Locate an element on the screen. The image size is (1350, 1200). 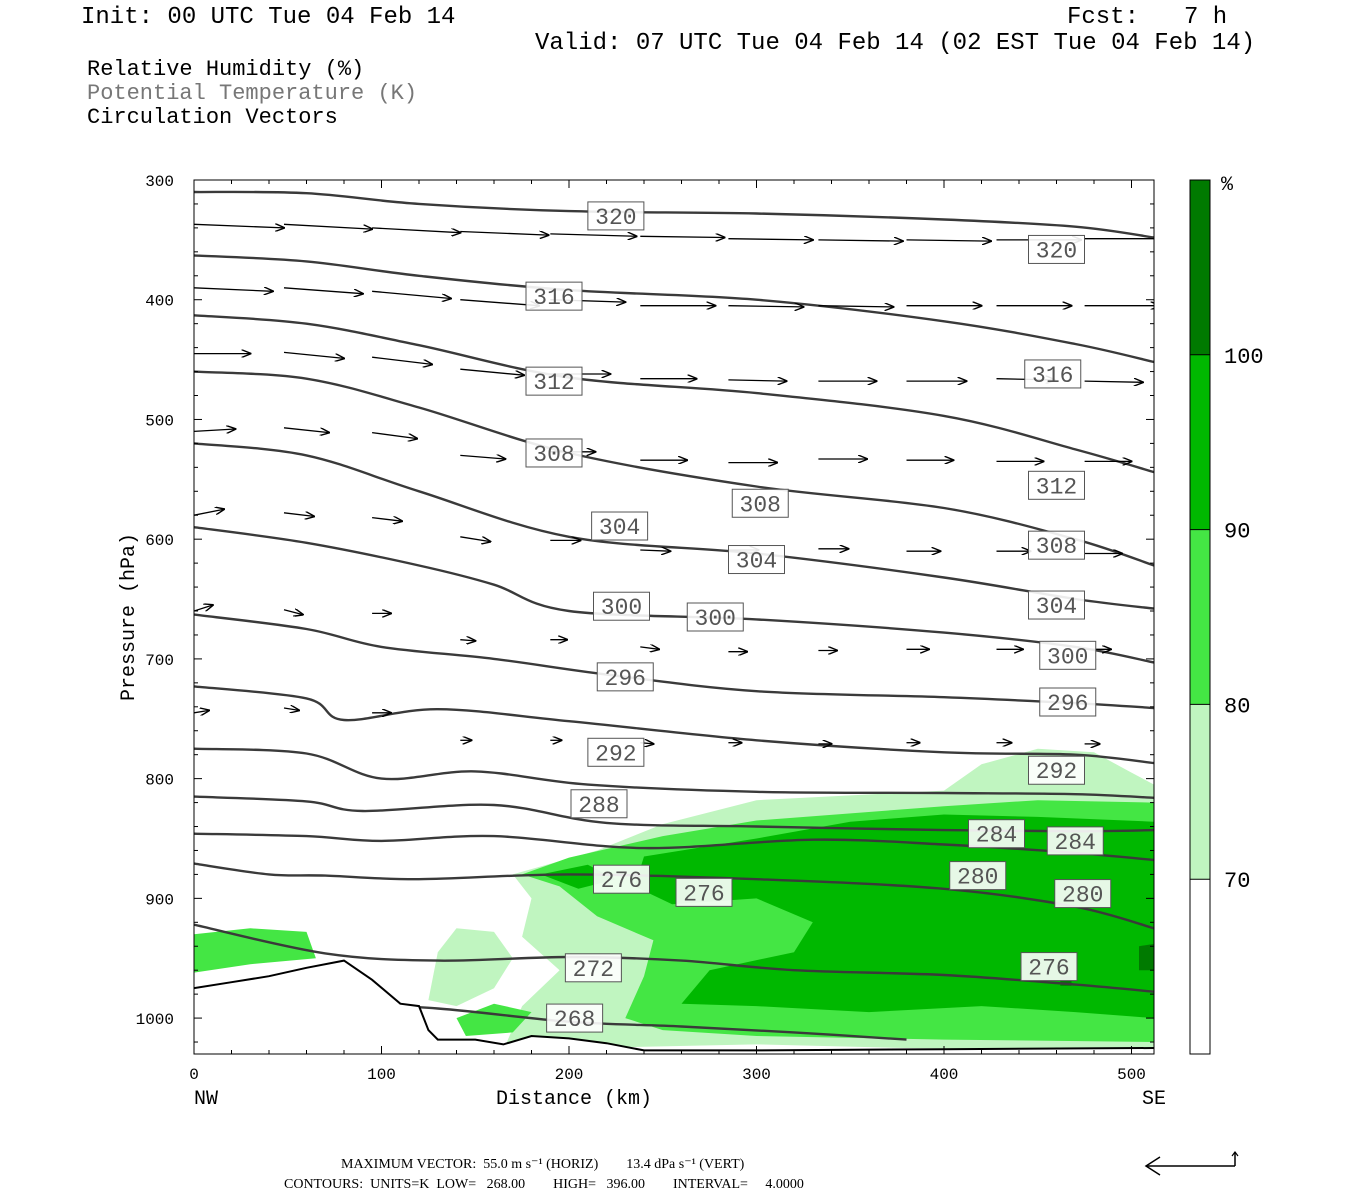
theta-label-text: 280 is located at coordinates (1082, 896).